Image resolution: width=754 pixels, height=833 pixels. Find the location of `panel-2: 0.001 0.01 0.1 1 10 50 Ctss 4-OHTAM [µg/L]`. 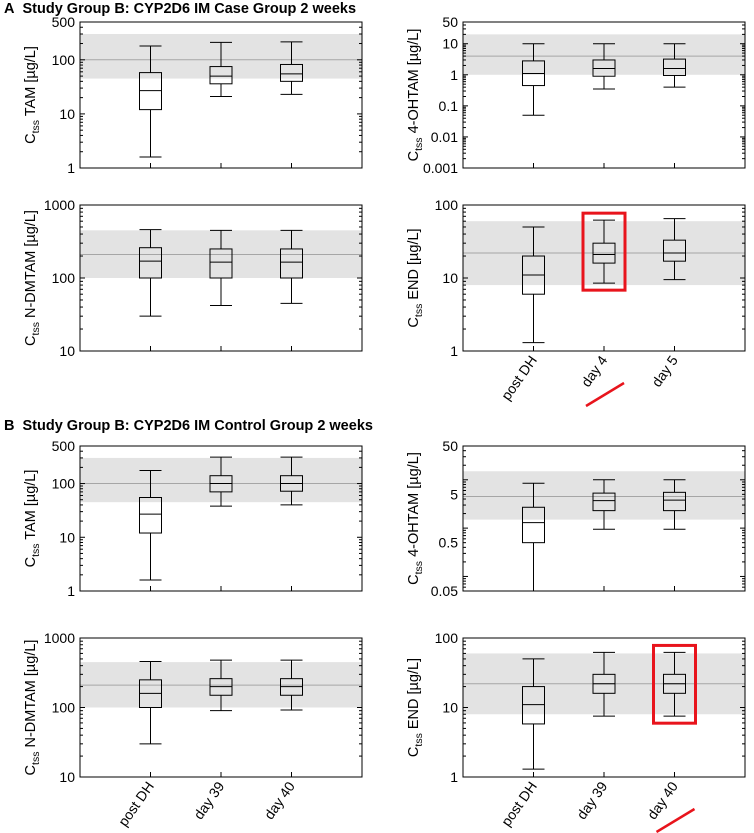

panel-2: 0.001 0.01 0.1 1 10 50 Ctss 4-OHTAM [µg/L] is located at coordinates (576, 95).